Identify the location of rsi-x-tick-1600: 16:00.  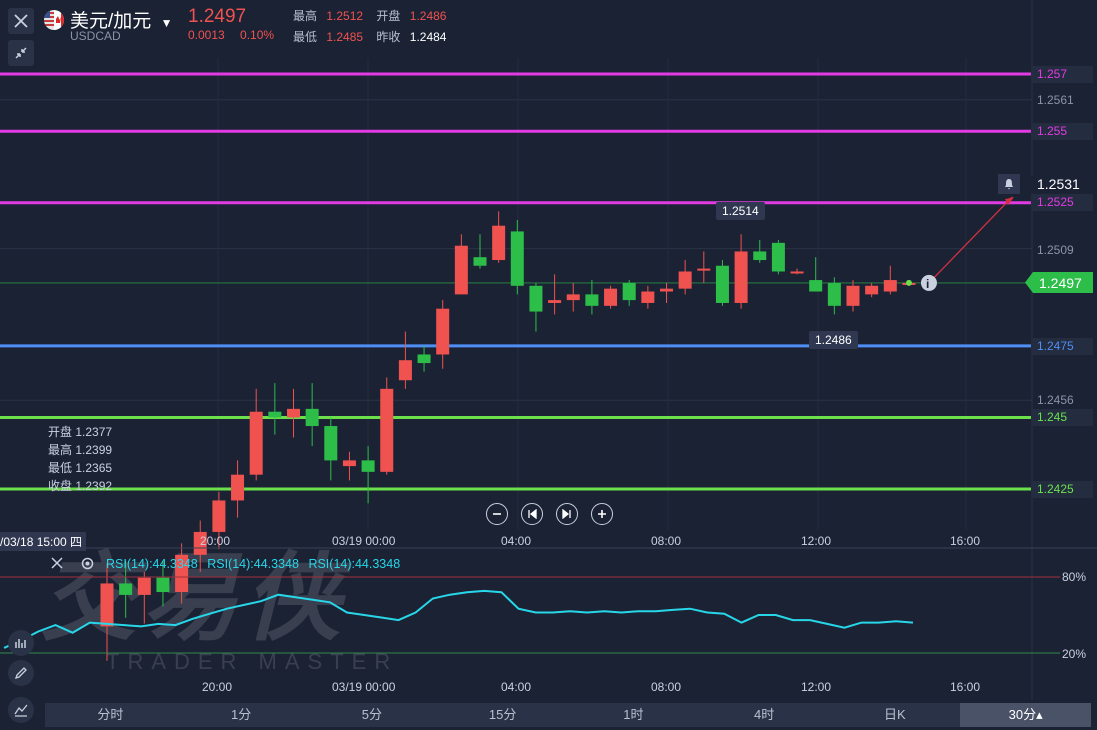
(965, 687).